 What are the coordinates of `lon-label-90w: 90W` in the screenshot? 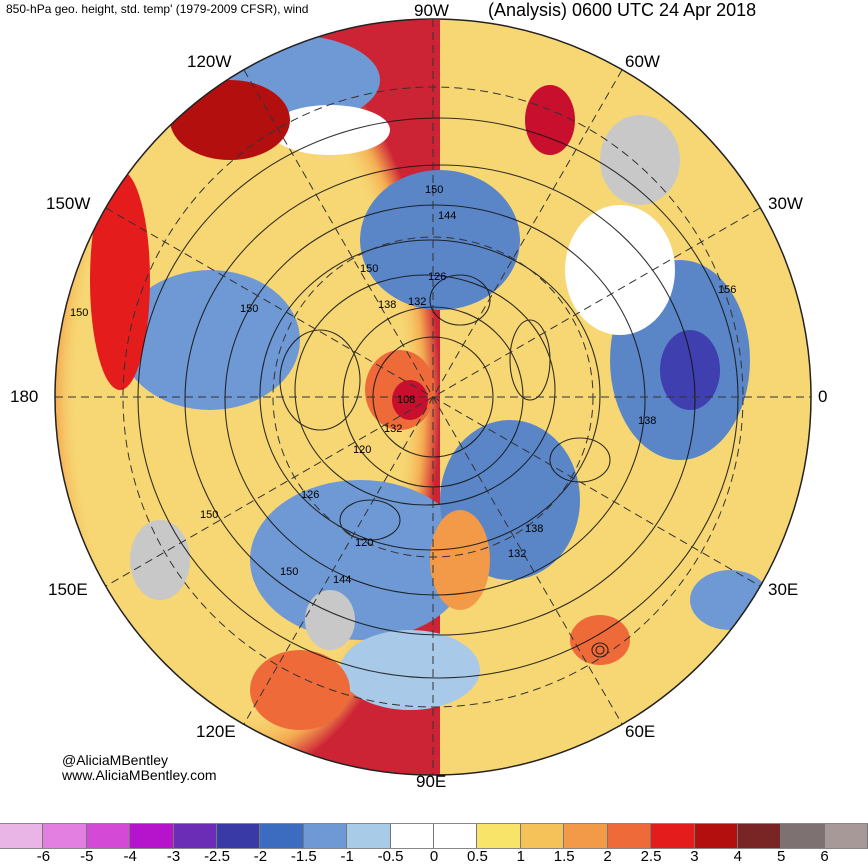 It's located at (431, 10).